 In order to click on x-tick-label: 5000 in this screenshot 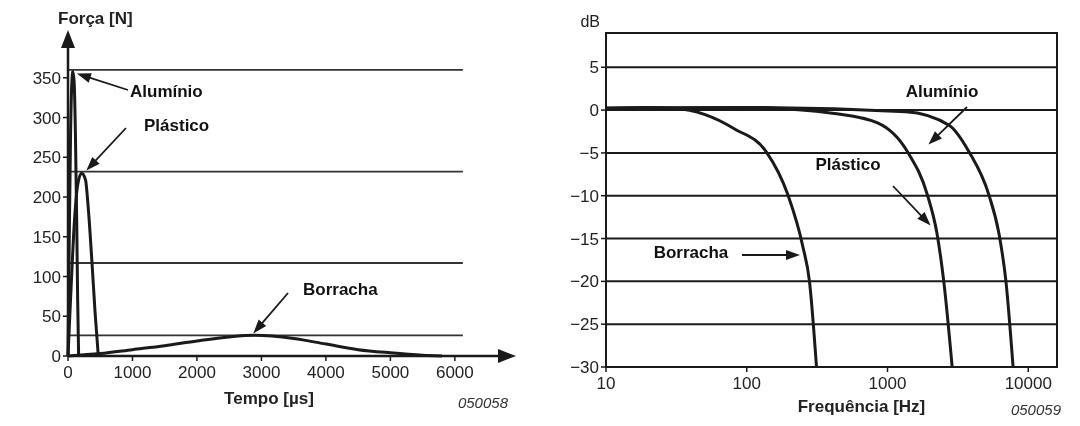, I will do `click(390, 372)`.